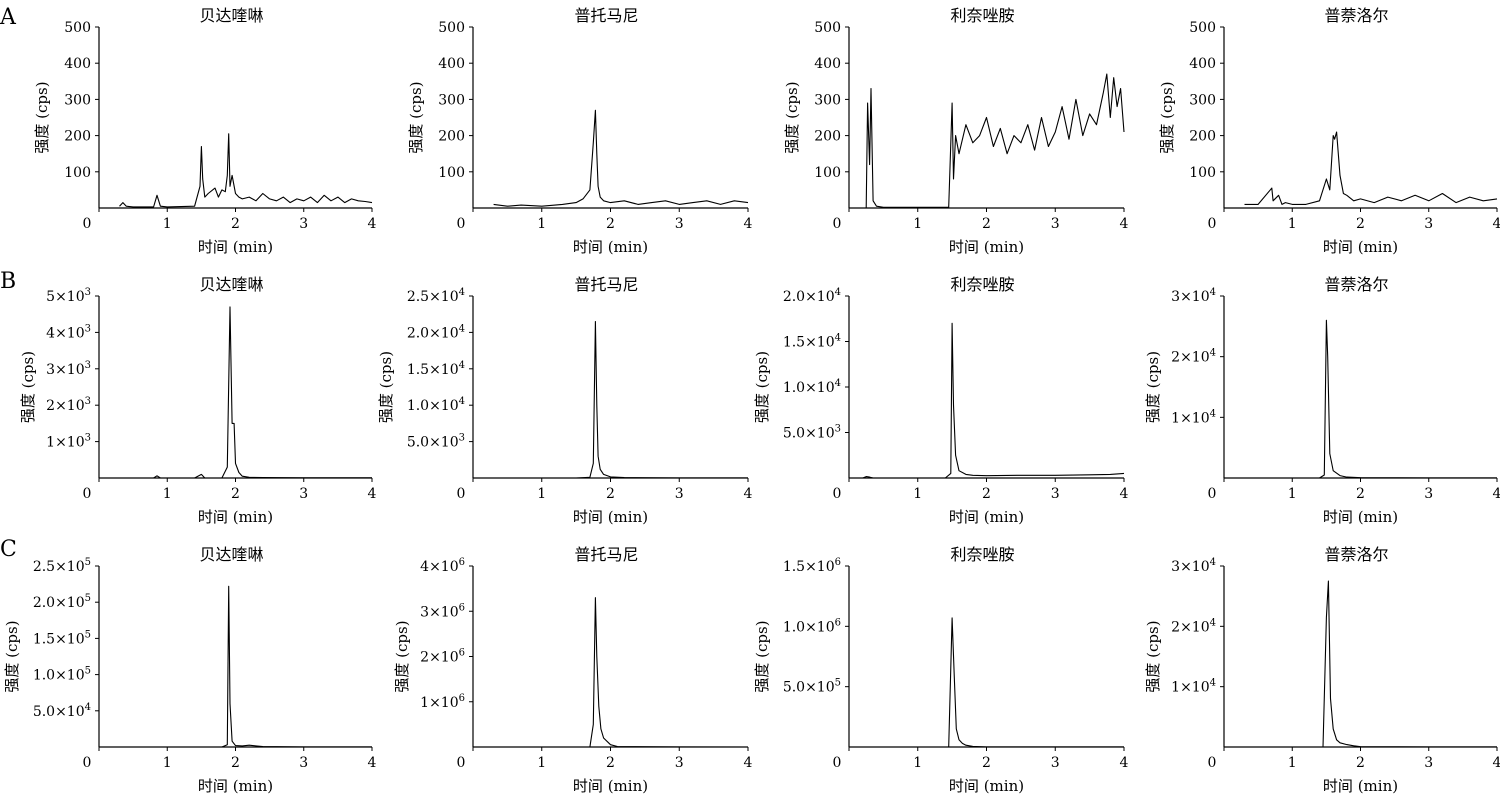 This screenshot has height=796, width=1500. Describe the element at coordinates (231, 15) in the screenshot. I see `panel-a-1-title: 贝达喹啉` at that location.